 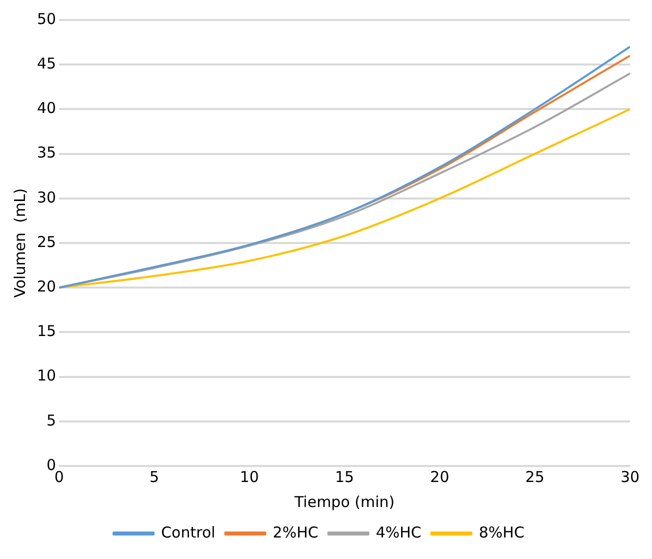 I want to click on x-tick-label: 25, so click(x=534, y=477).